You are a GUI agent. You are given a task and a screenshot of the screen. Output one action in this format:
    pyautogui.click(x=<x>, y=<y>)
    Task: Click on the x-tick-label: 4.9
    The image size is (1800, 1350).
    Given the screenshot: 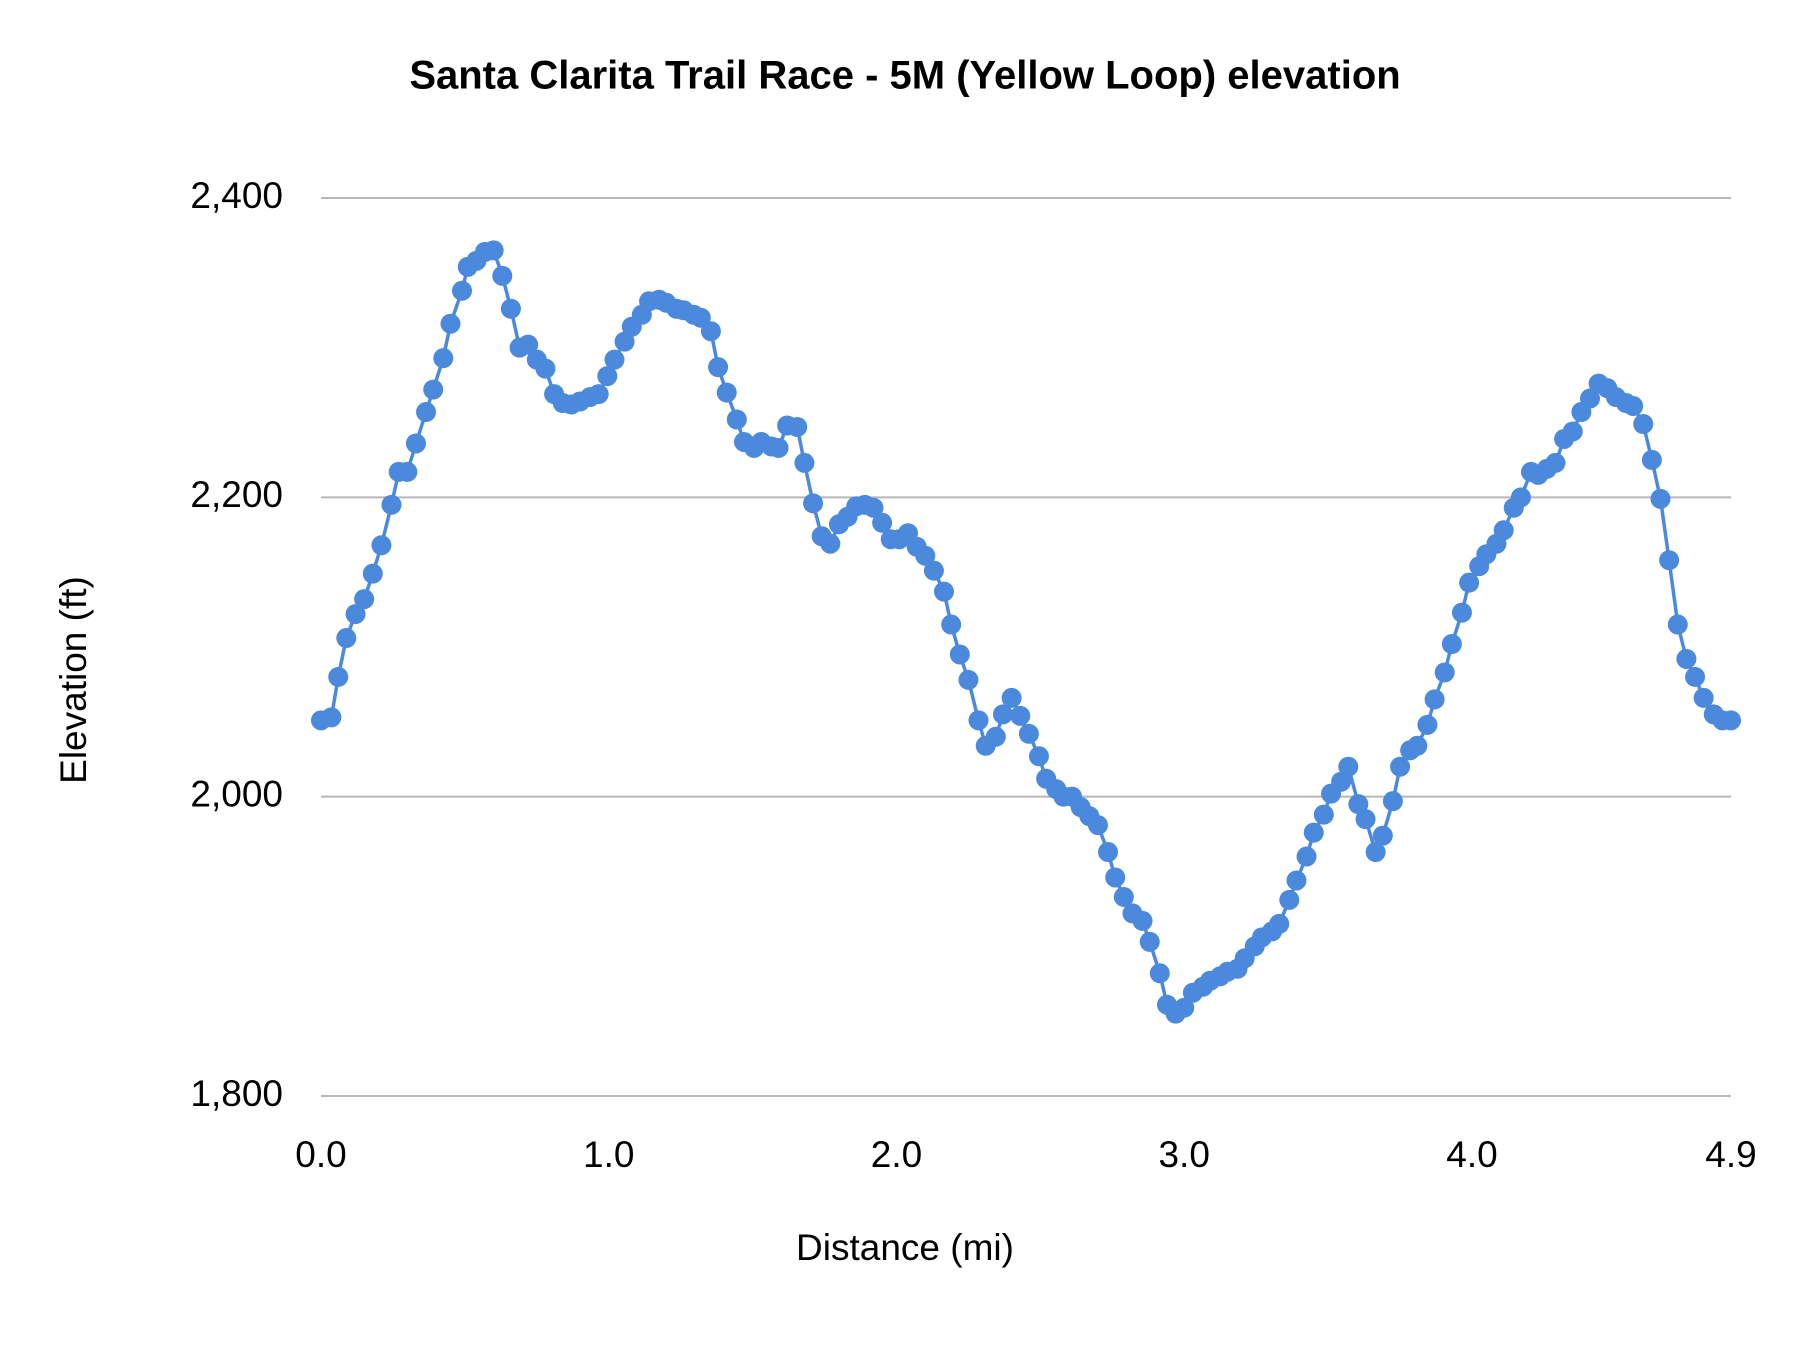 What is the action you would take?
    pyautogui.click(x=1730, y=1154)
    